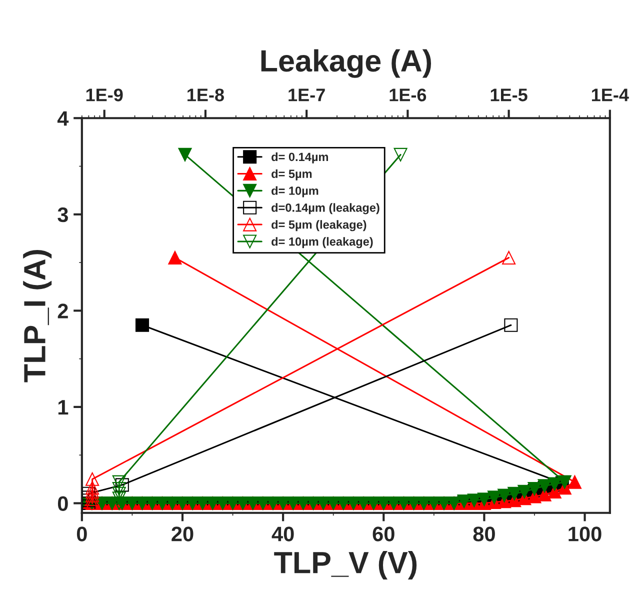 Image resolution: width=640 pixels, height=612 pixels. Describe the element at coordinates (306, 95) in the screenshot. I see `x2-tick-label: 1E-7` at that location.